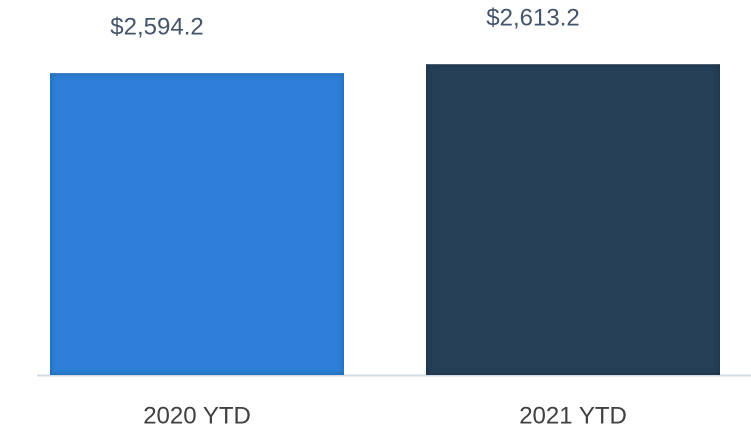  I want to click on value-label: $2,594.2, so click(156, 26).